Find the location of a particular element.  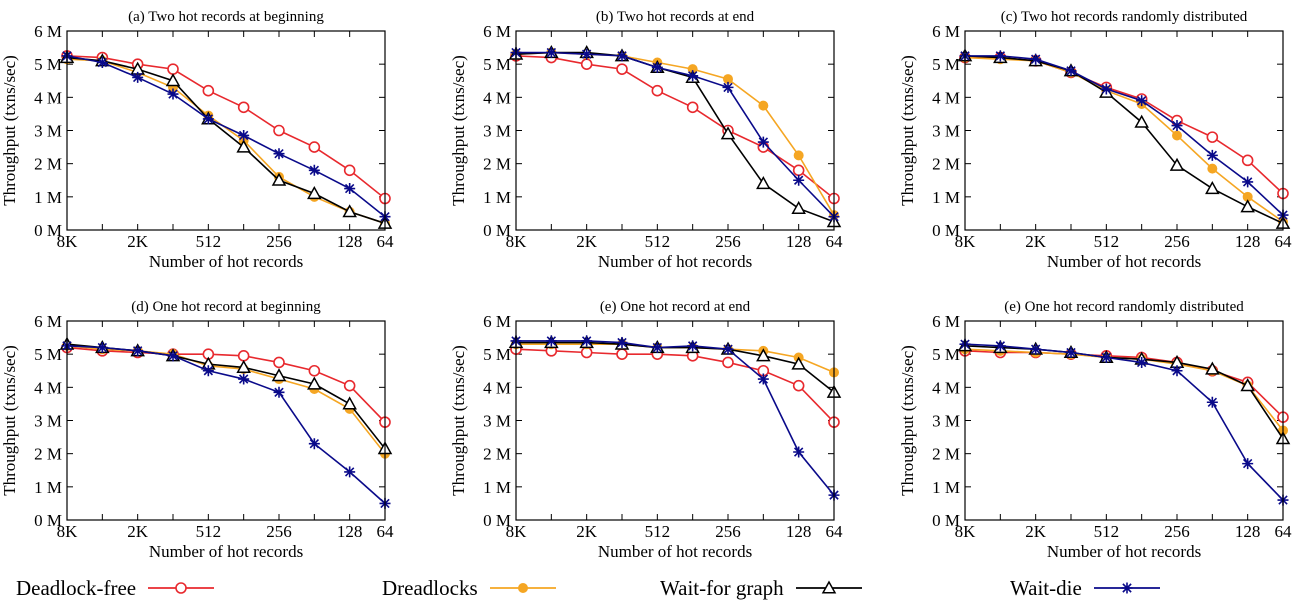

series-wait-die is located at coordinates (1124, 422).